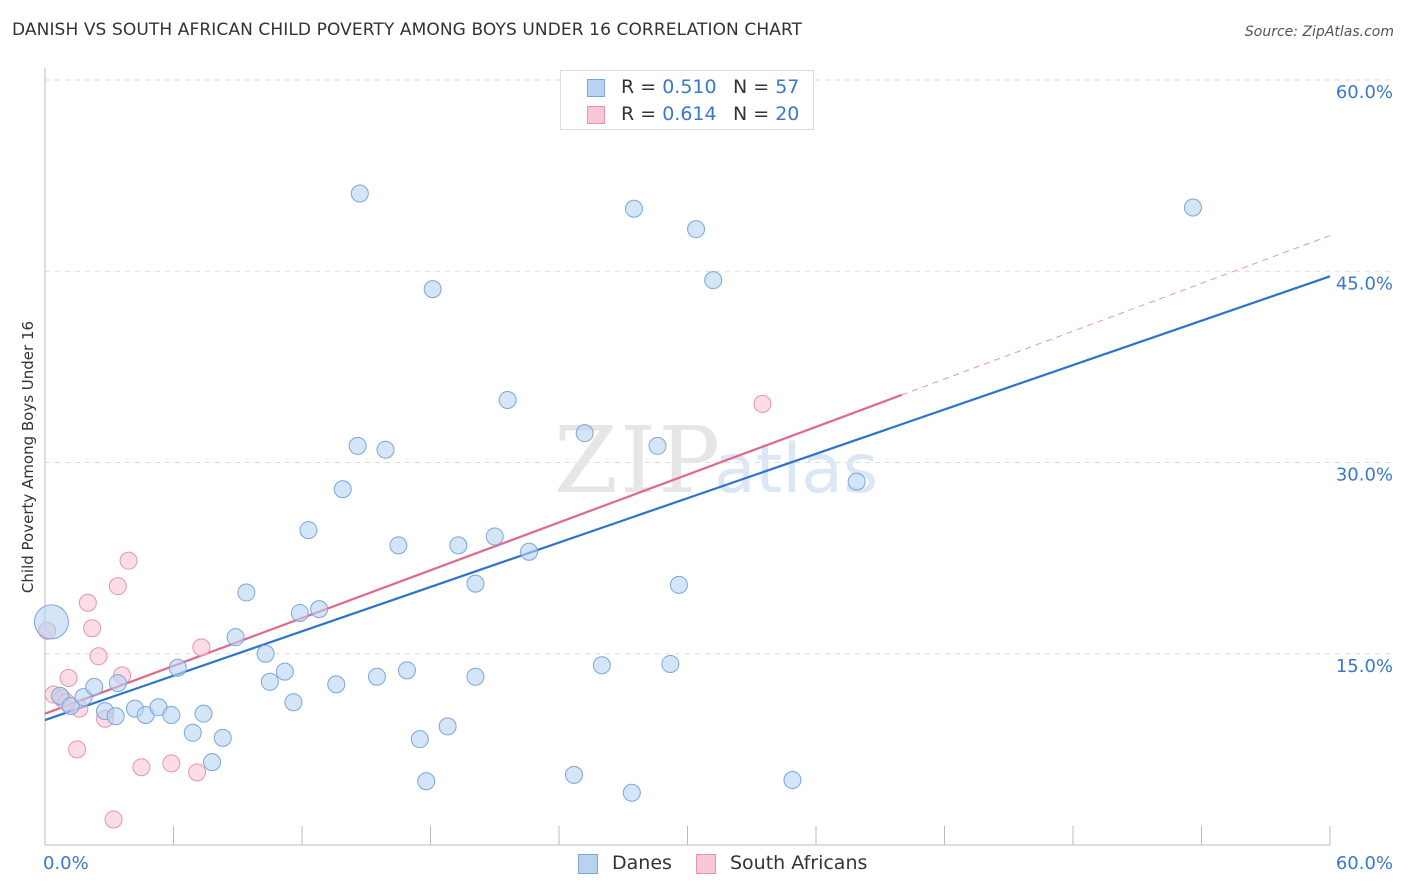  What do you see at coordinates (642, 87) in the screenshot?
I see `legend-r-label-danes: R =` at bounding box center [642, 87].